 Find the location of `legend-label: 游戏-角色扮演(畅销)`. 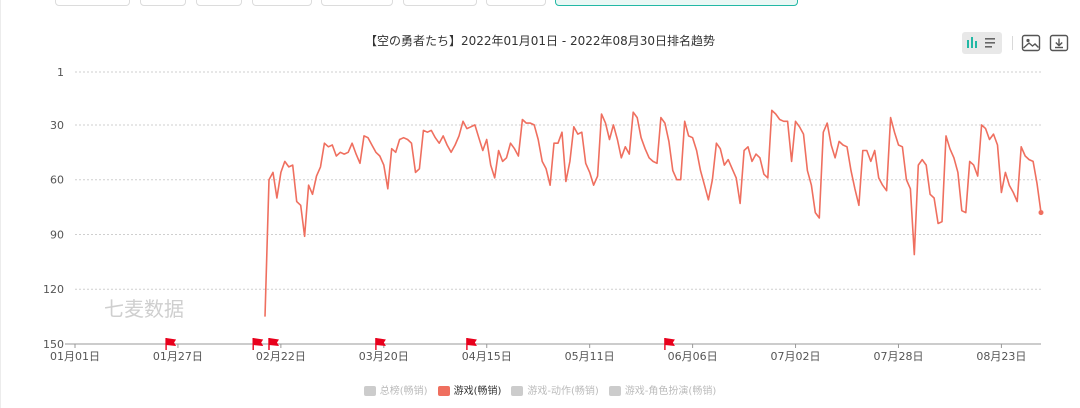

legend-label: 游戏-角色扮演(畅销) is located at coordinates (670, 391).